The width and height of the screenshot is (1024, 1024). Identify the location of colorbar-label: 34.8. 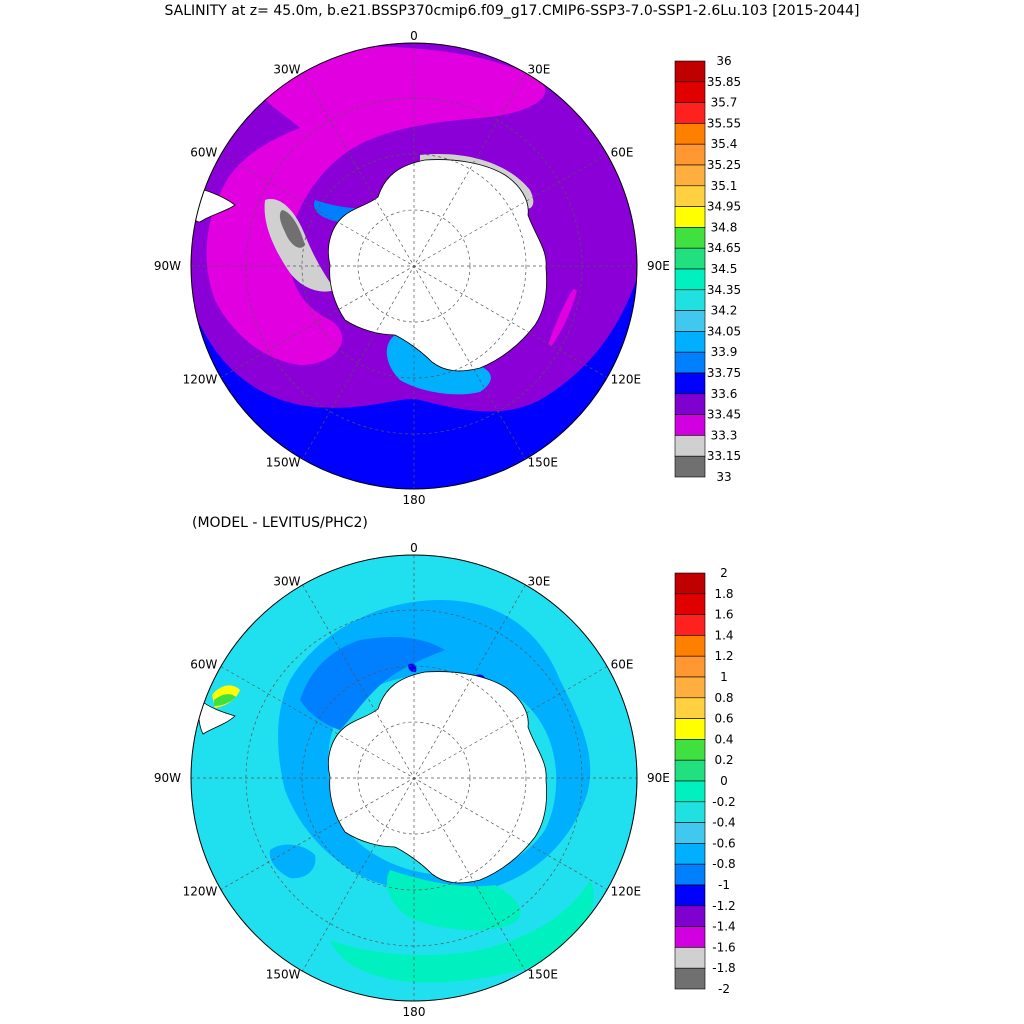
(724, 227).